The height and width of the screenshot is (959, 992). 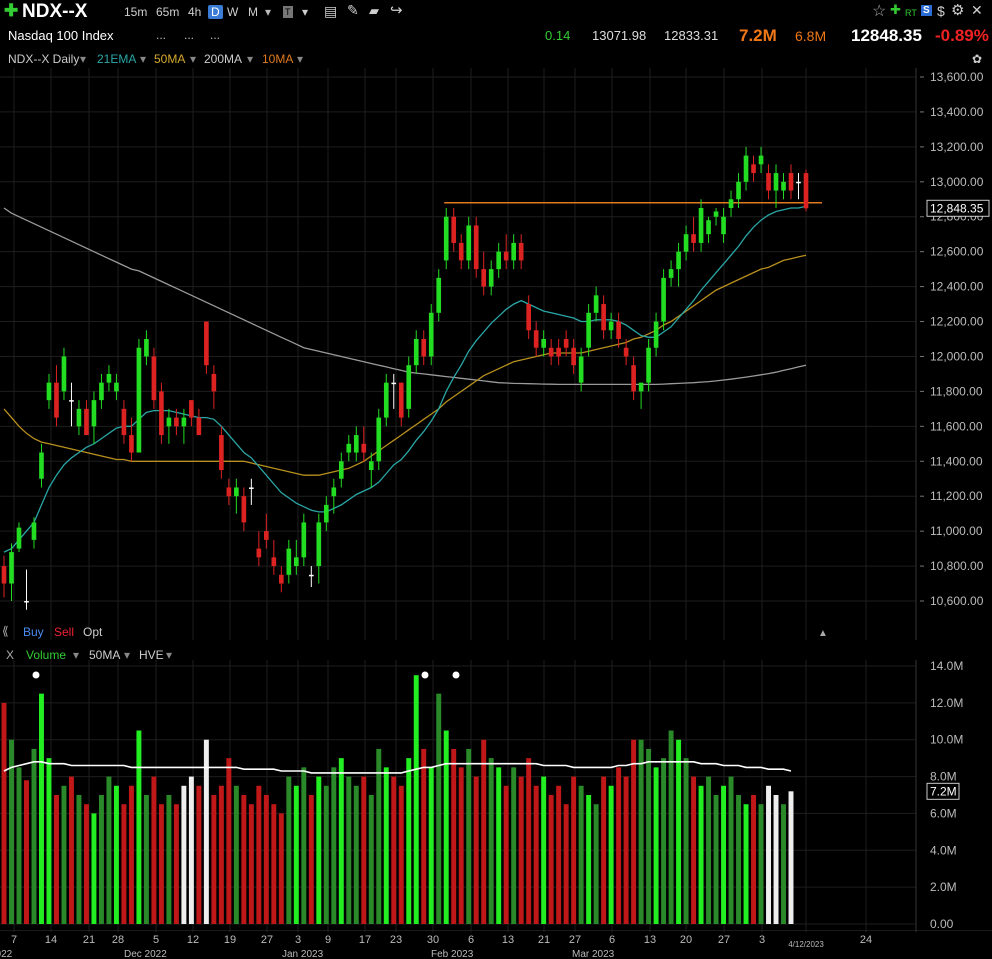 I want to click on sell-button: Sell, so click(x=64, y=632).